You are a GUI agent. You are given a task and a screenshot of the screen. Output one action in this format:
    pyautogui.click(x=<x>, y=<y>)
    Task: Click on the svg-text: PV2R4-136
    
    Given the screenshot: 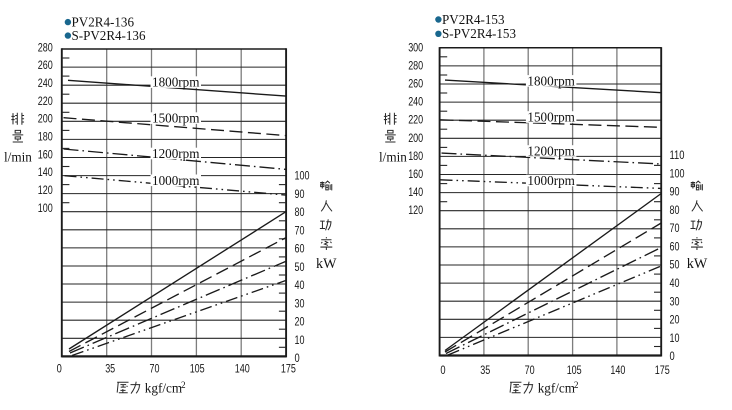 What is the action you would take?
    pyautogui.click(x=103, y=23)
    